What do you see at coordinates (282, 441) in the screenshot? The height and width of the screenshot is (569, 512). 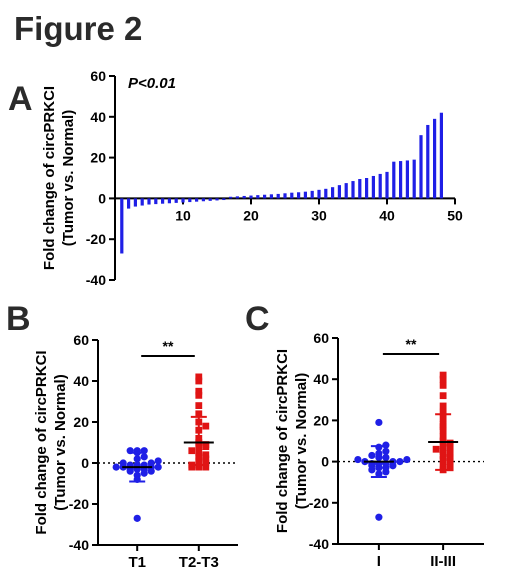 I see `c-y-label-line1: Fold change of circPRKCI` at bounding box center [282, 441].